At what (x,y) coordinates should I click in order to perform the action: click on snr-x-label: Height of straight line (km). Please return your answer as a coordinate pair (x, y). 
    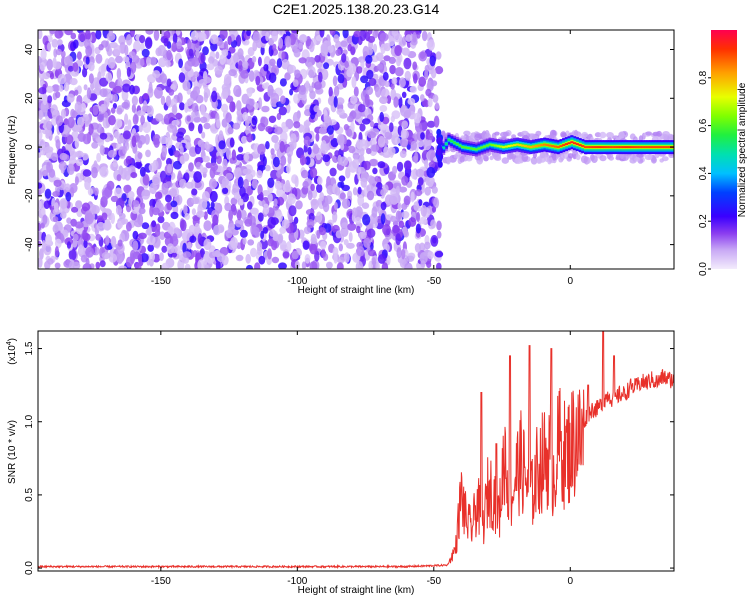
    Looking at the image, I should click on (356, 590).